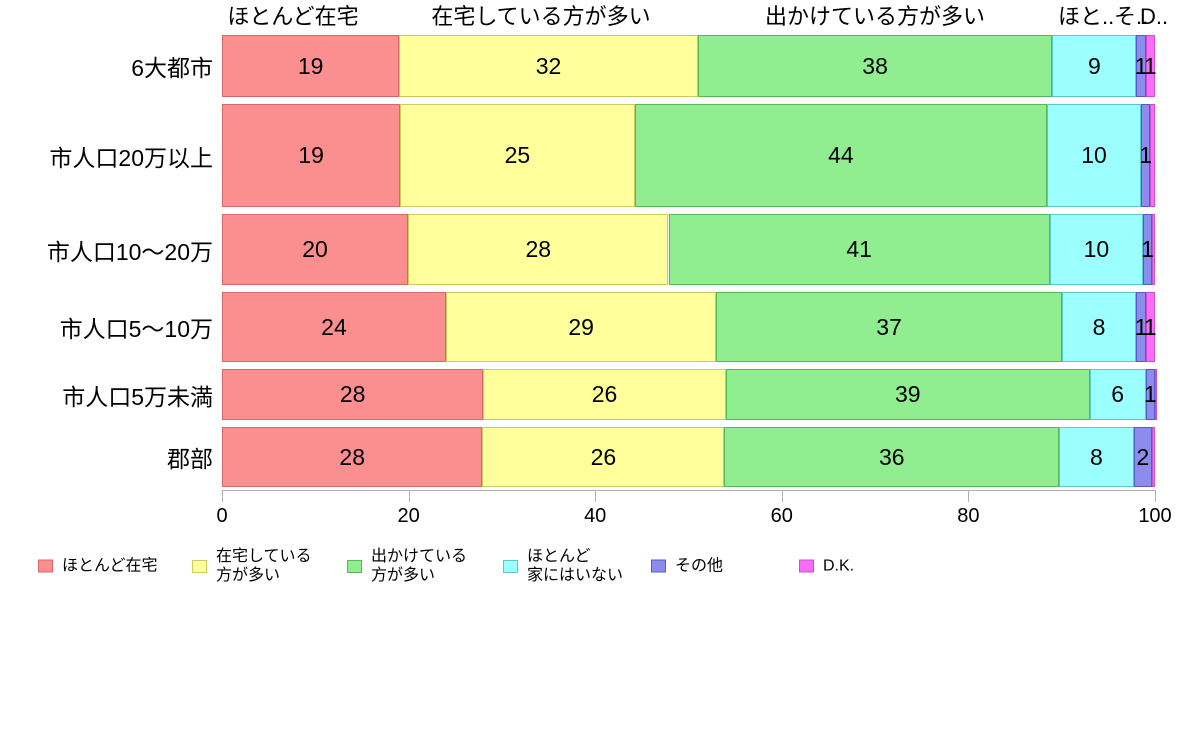 The image size is (1188, 736). I want to click on legend-item-4: その他, so click(687, 566).